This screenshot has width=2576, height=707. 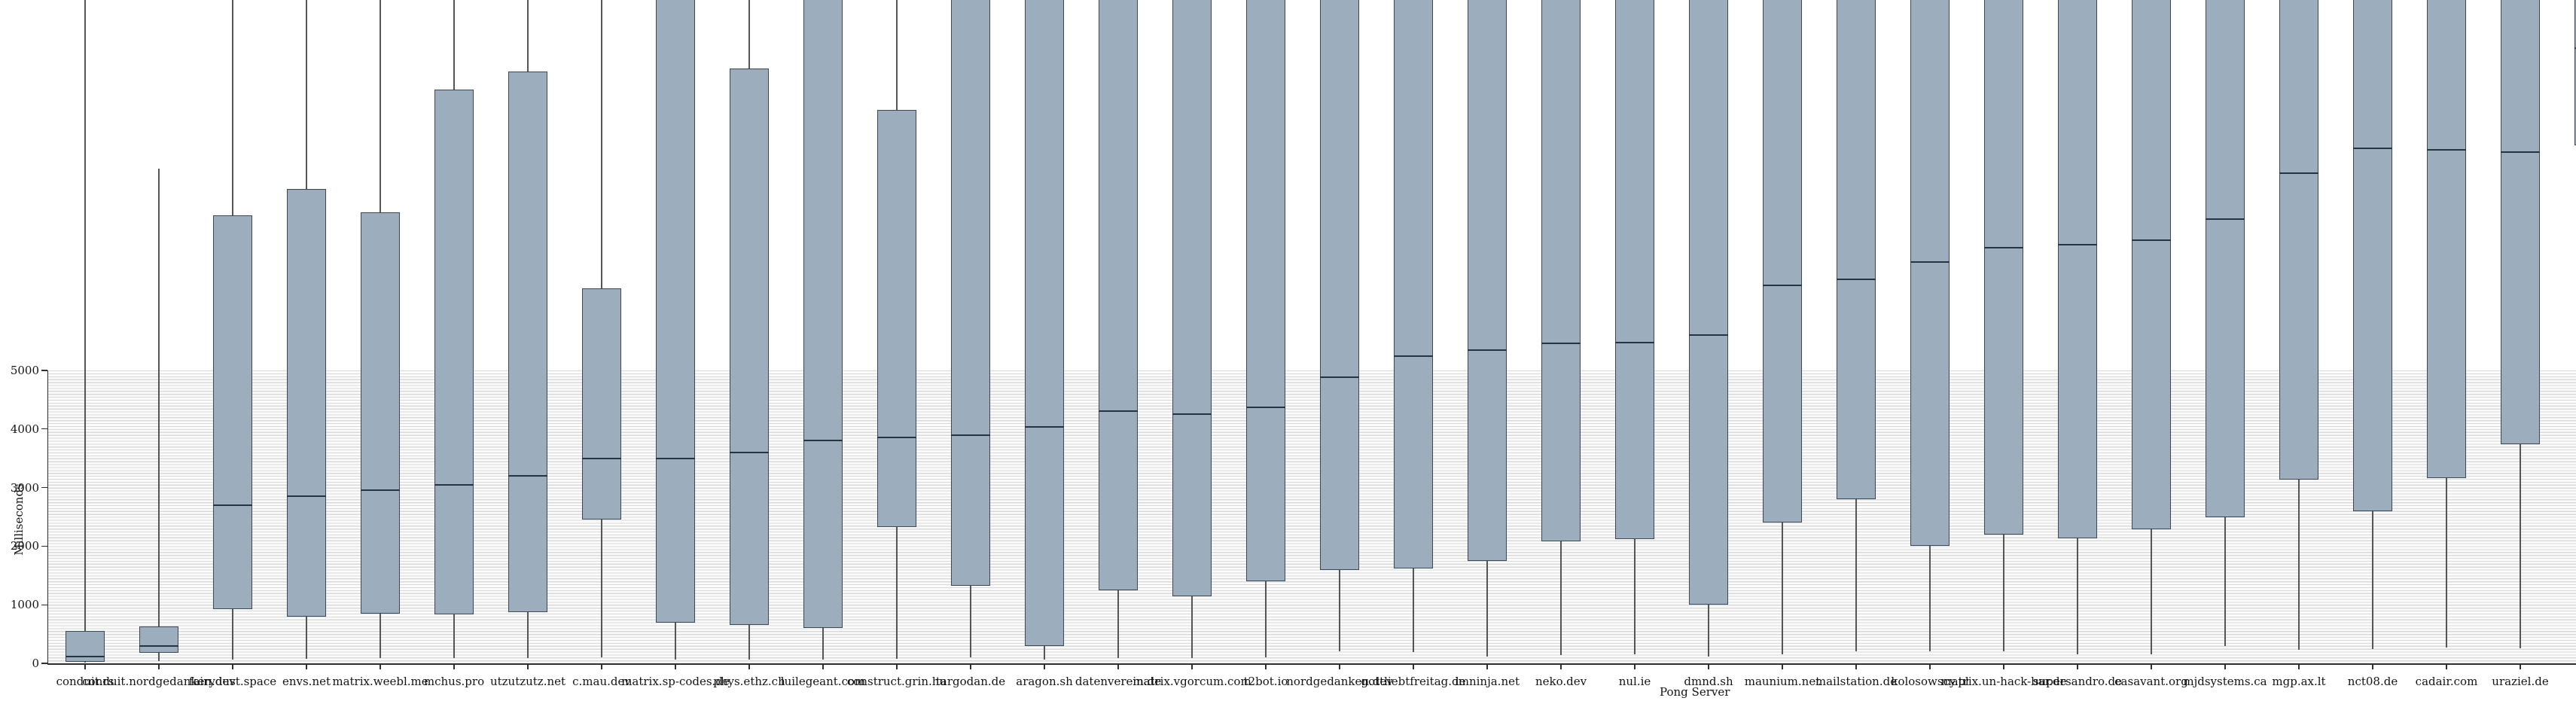 I want to click on category-label-imninja.net: imninja.net, so click(x=1487, y=681).